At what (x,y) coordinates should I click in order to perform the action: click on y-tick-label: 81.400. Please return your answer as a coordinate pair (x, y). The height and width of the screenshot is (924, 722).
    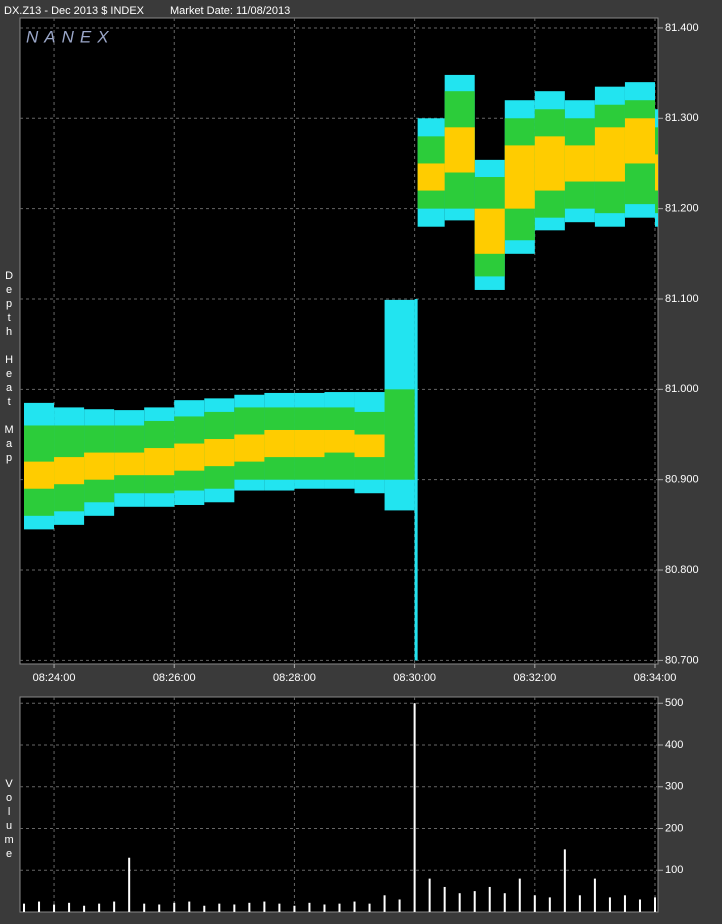
    Looking at the image, I should click on (682, 28).